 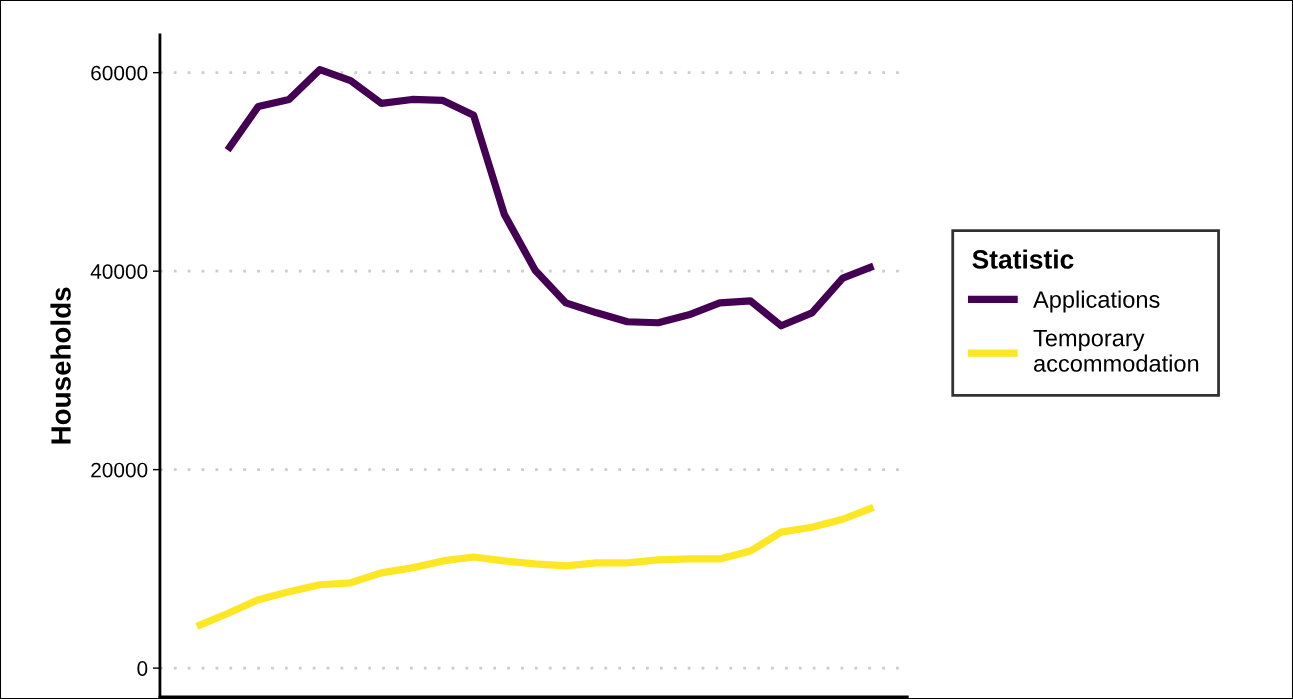 What do you see at coordinates (119, 470) in the screenshot?
I see `y-tick-label: 20000` at bounding box center [119, 470].